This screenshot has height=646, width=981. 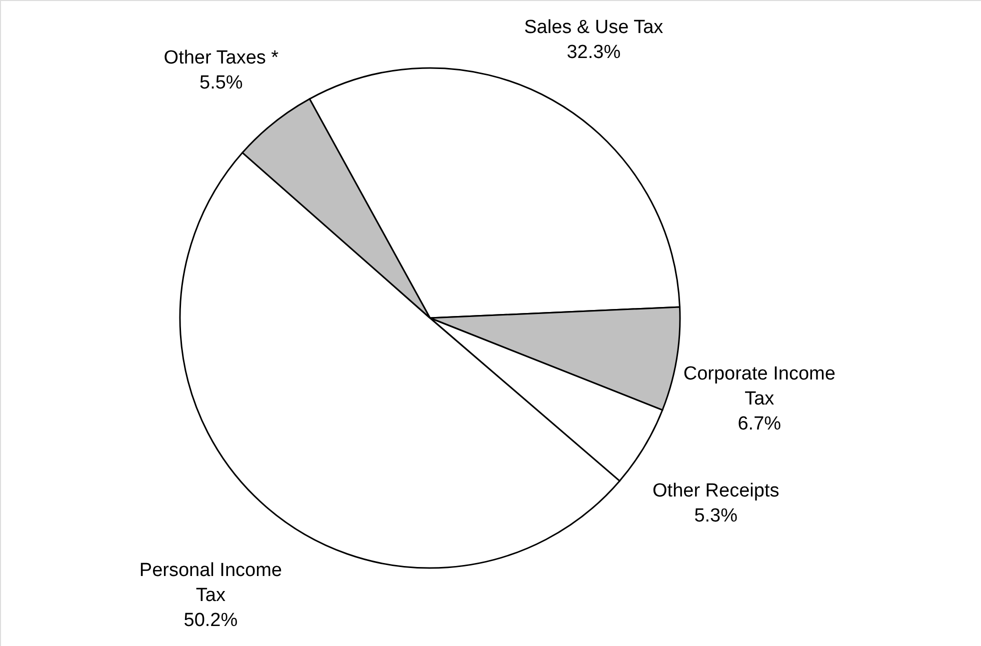 What do you see at coordinates (760, 423) in the screenshot?
I see `data-label: 6.7%` at bounding box center [760, 423].